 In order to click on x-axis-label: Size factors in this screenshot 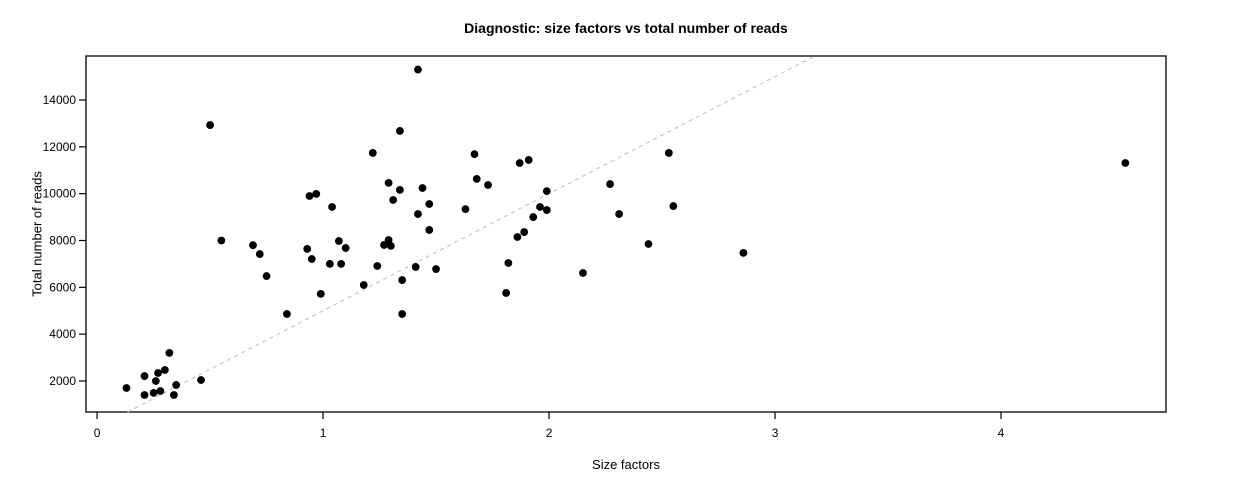, I will do `click(626, 464)`.